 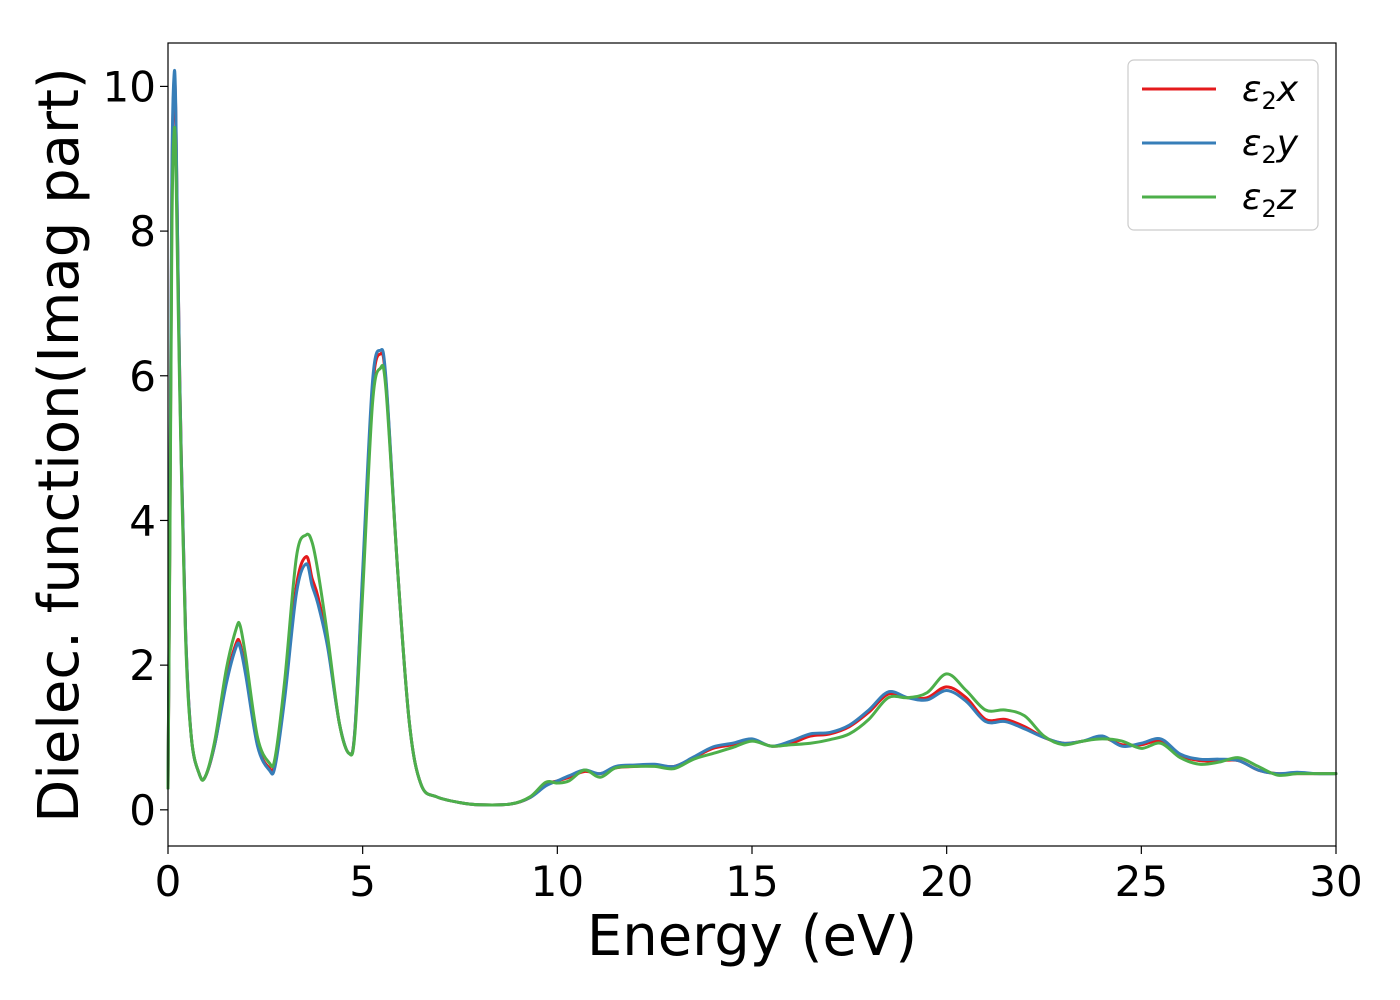 What do you see at coordinates (1269, 200) in the screenshot?
I see `legend-label-z: ε2z` at bounding box center [1269, 200].